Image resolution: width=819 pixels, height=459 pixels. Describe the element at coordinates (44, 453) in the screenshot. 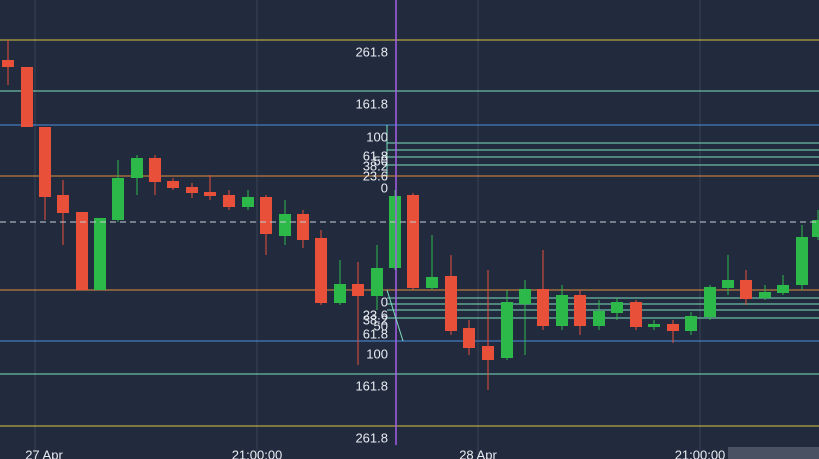

I see `time-label: 27 Apr` at that location.